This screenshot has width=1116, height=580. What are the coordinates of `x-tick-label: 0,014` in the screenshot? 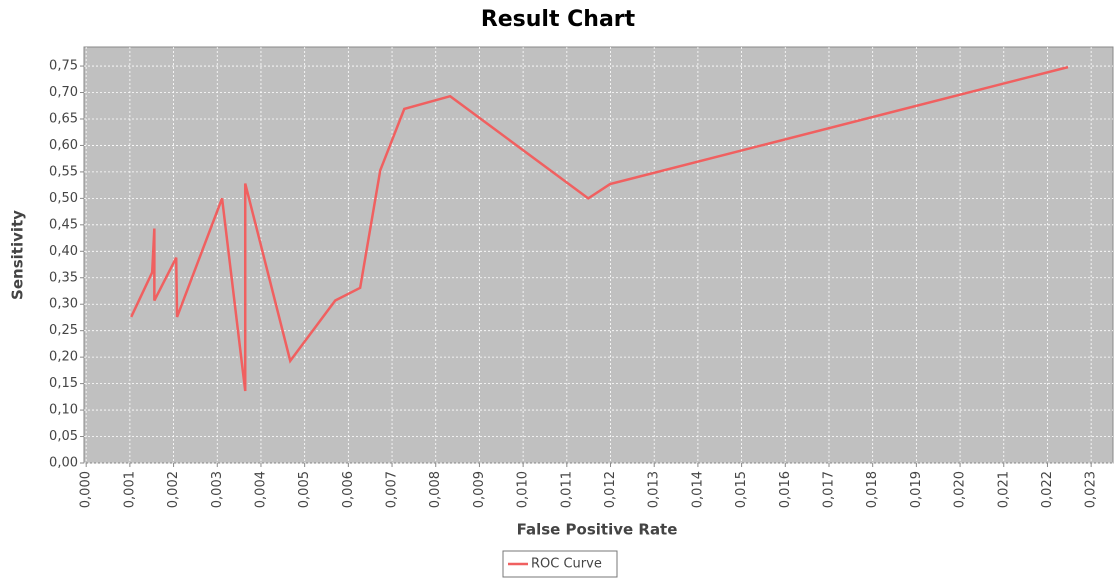 It's located at (697, 489).